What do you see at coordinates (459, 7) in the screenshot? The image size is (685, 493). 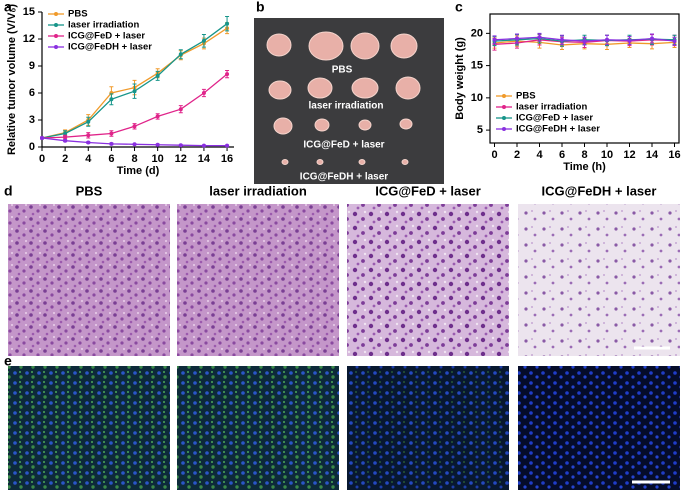 I see `panel-label: c` at bounding box center [459, 7].